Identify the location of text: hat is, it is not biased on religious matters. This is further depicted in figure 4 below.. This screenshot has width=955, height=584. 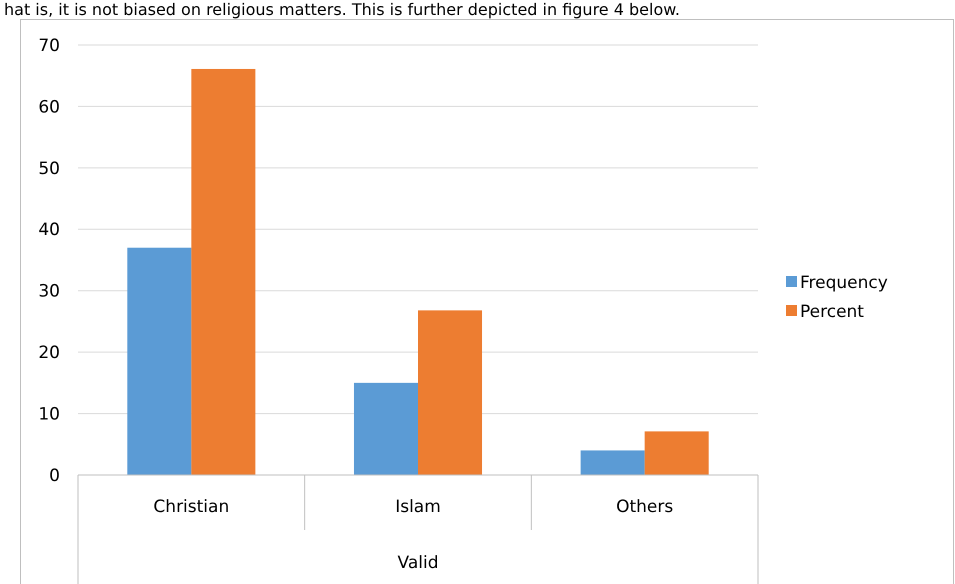
(342, 9).